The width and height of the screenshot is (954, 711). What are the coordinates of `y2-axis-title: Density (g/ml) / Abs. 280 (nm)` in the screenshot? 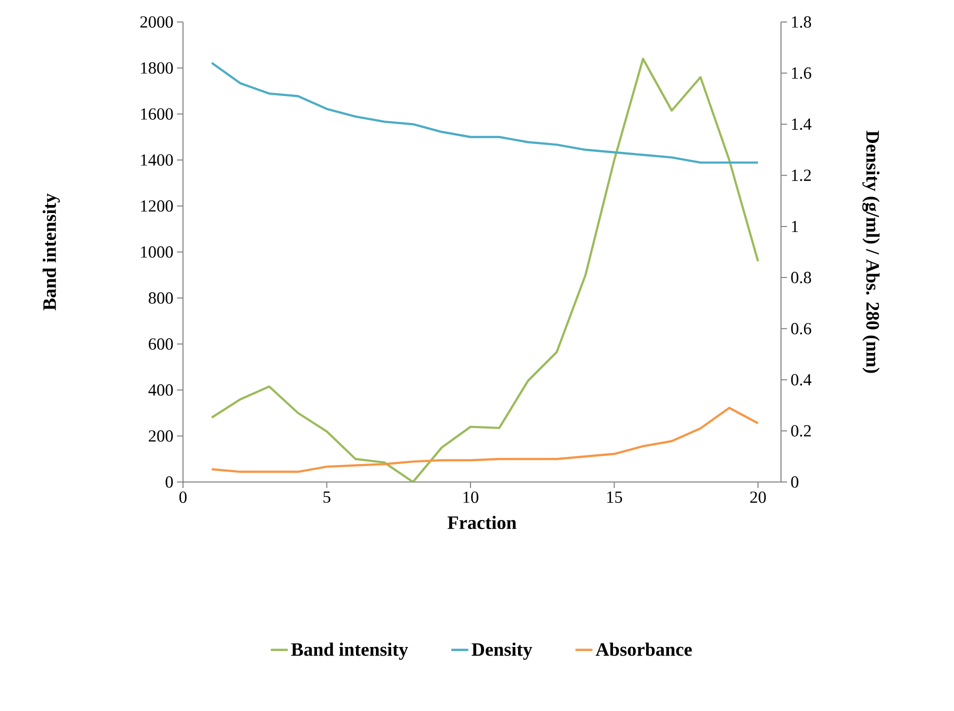 It's located at (871, 251).